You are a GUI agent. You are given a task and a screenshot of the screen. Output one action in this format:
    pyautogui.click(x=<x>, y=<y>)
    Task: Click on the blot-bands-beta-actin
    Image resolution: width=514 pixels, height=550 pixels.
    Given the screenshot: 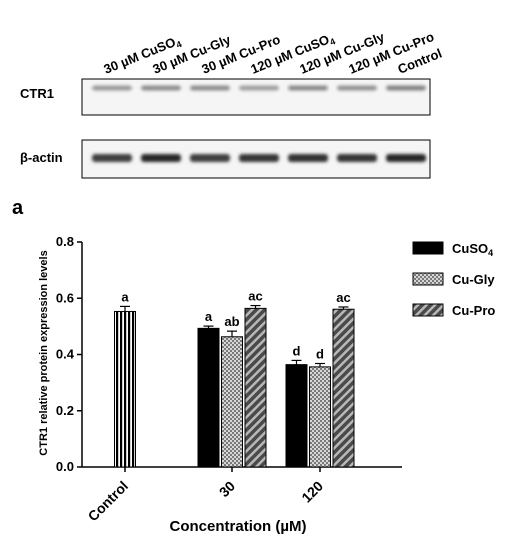 What is the action you would take?
    pyautogui.click(x=259, y=158)
    